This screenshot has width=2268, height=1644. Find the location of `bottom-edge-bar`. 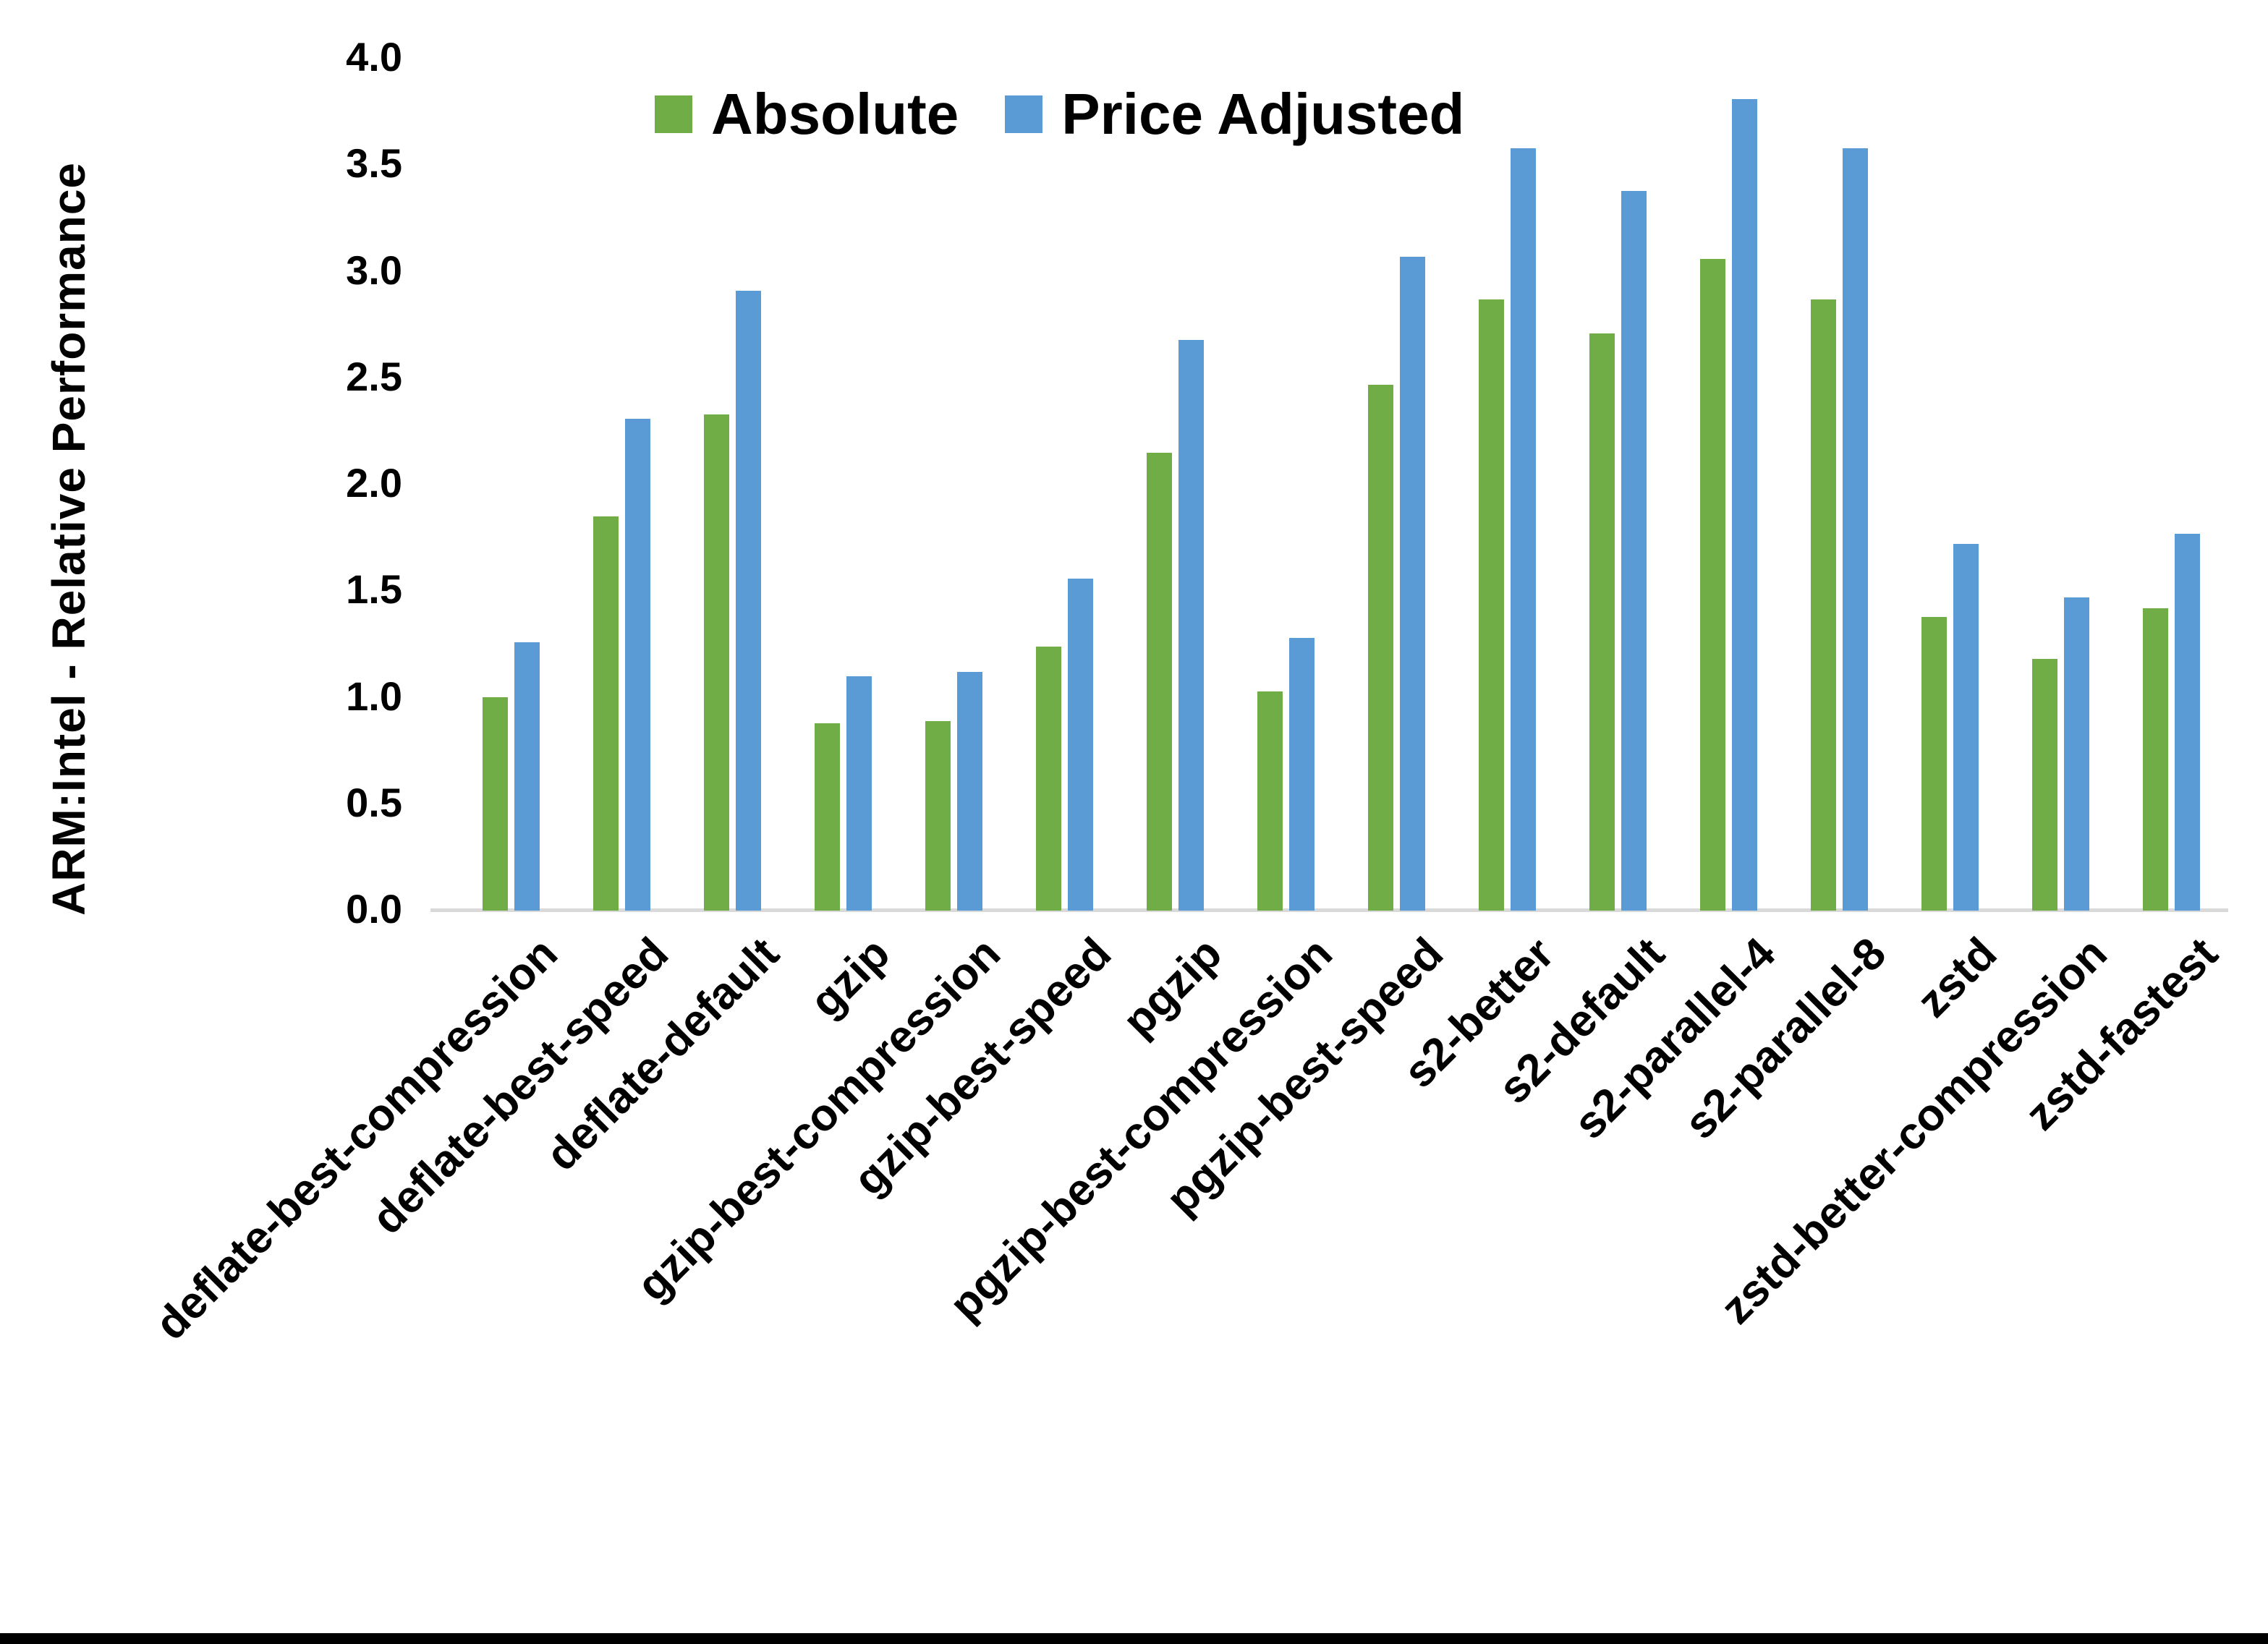

bottom-edge-bar is located at coordinates (1134, 1638).